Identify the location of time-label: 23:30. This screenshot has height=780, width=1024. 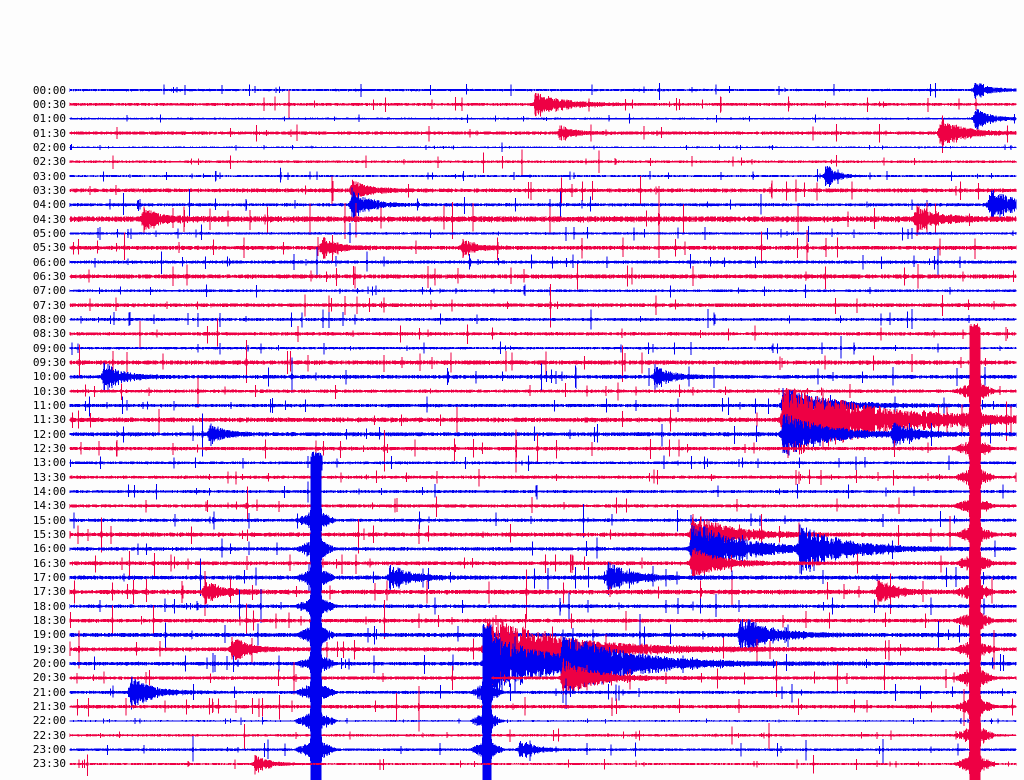
(49, 764).